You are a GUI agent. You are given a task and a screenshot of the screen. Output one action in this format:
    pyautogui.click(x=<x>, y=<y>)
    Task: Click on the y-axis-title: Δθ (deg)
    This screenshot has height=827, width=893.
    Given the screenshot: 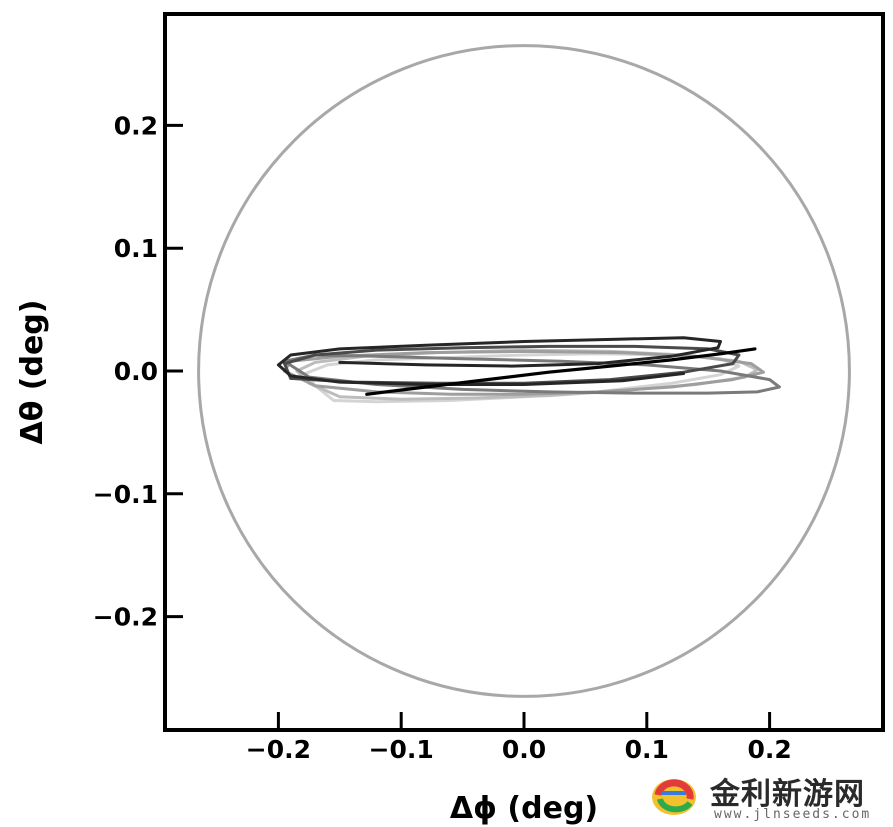 What is the action you would take?
    pyautogui.click(x=32, y=372)
    